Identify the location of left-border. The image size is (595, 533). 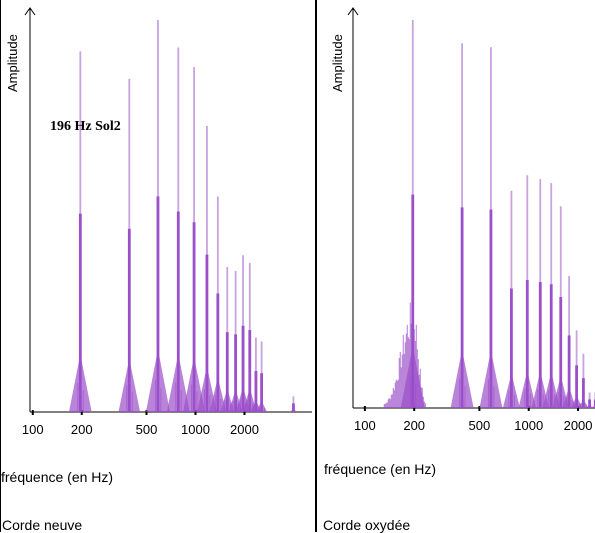
(0, 266).